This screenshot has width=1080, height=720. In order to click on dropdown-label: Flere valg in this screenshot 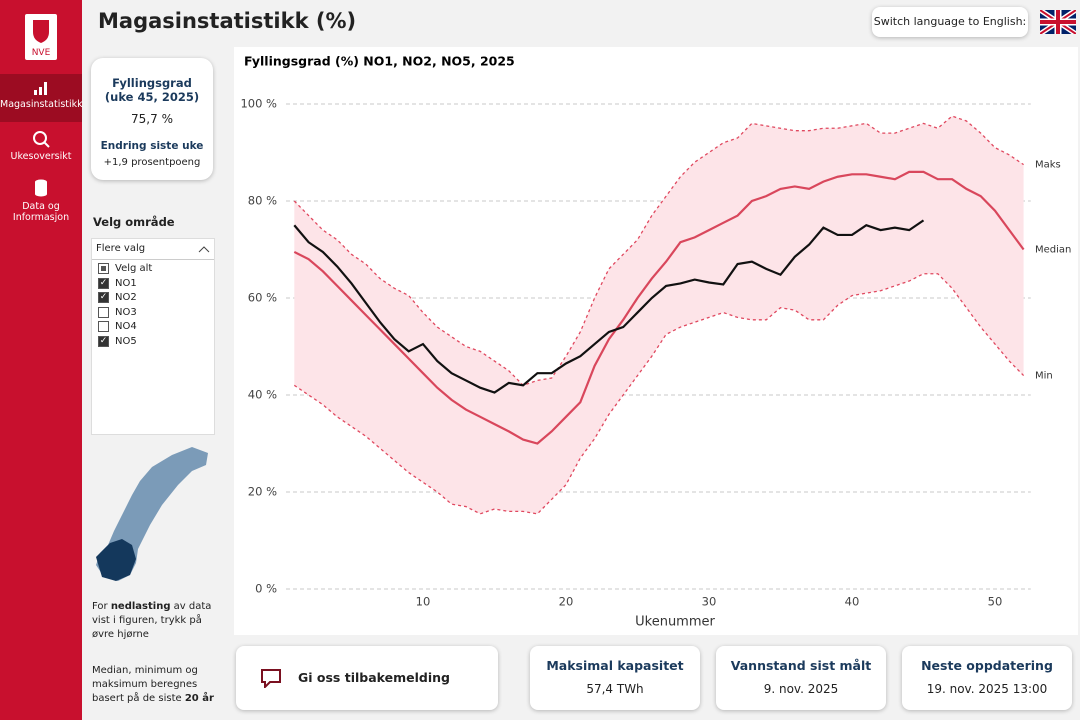, I will do `click(121, 248)`.